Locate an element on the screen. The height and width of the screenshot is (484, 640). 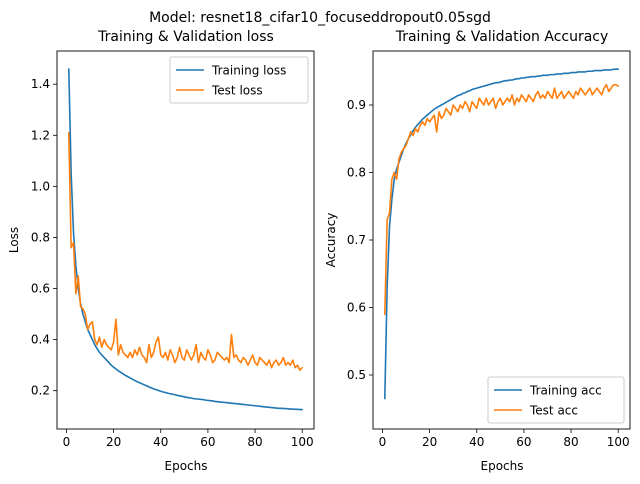
loss-legend-box is located at coordinates (239, 80).